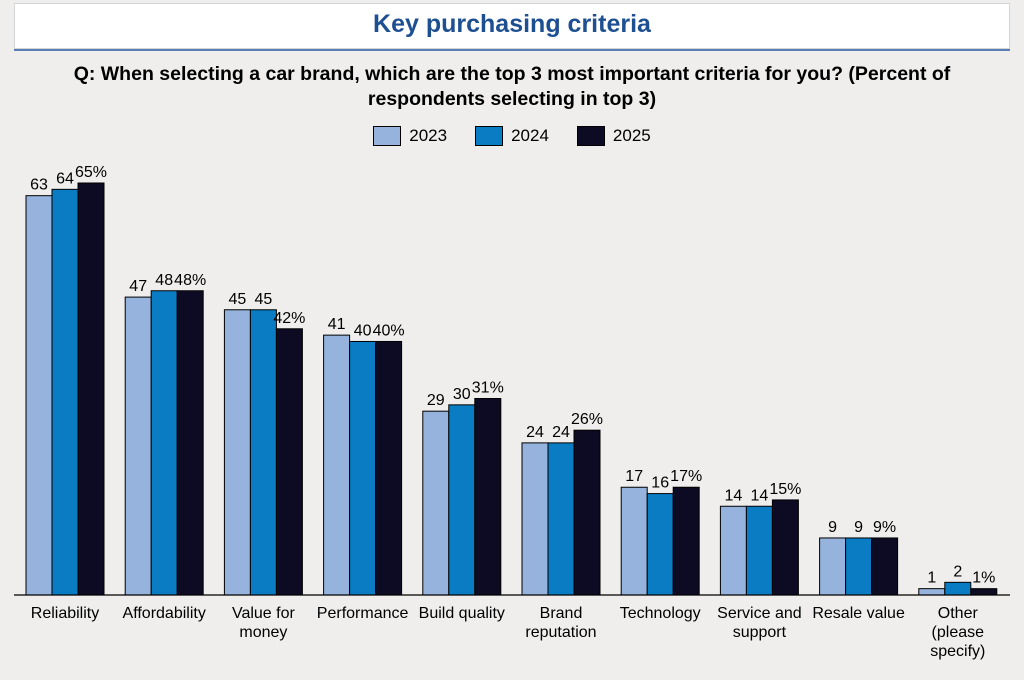 Image resolution: width=1024 pixels, height=680 pixels. Describe the element at coordinates (138, 286) in the screenshot. I see `value-label-2023-1: 47` at that location.